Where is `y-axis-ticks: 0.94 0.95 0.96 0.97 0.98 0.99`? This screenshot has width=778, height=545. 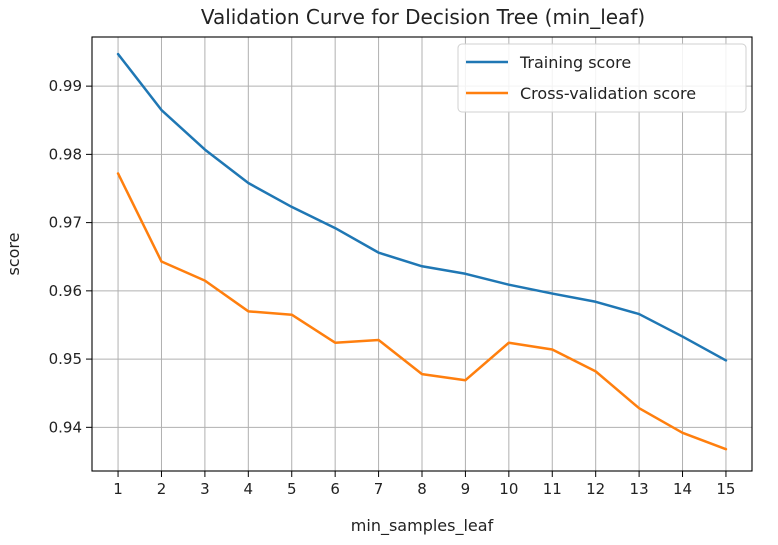
y-axis-ticks: 0.94 0.95 0.96 0.97 0.98 0.99 is located at coordinates (70, 256).